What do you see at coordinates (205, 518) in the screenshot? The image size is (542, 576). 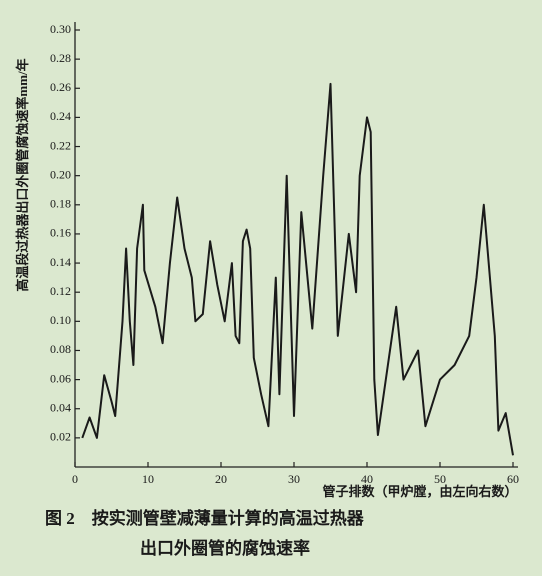 I see `caption: 图 2 按实测管壁减薄量计算的高温过热器` at bounding box center [205, 518].